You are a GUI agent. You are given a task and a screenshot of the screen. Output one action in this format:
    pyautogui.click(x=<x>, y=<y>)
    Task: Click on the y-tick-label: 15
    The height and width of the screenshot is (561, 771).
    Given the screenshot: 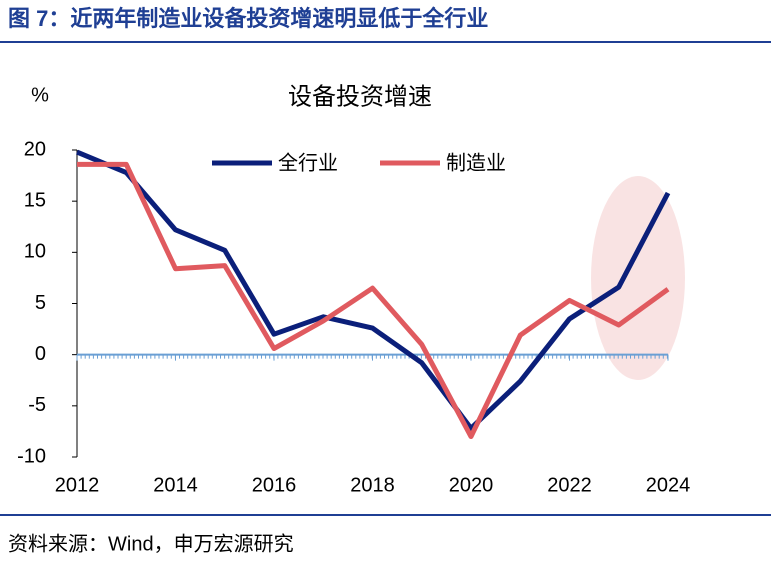 What is the action you would take?
    pyautogui.click(x=35, y=200)
    